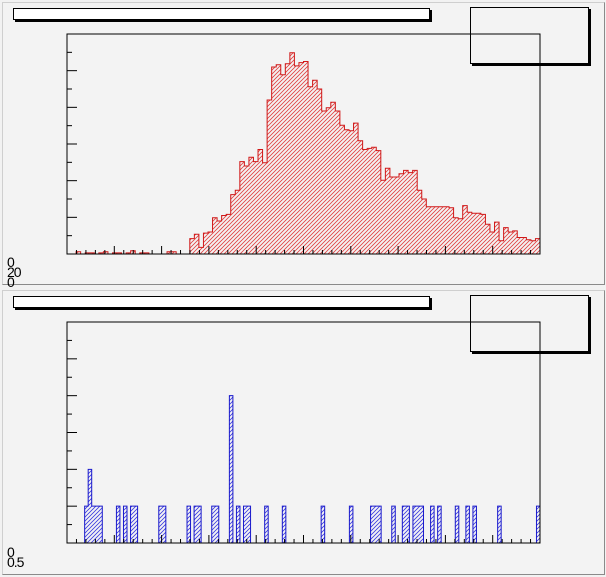  What do you see at coordinates (15, 562) in the screenshot?
I see `y-axis-label: 0.5` at bounding box center [15, 562].